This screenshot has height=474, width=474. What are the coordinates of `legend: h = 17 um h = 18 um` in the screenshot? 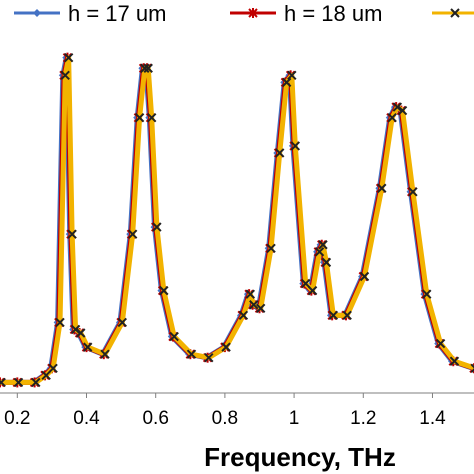 It's located at (244, 13).